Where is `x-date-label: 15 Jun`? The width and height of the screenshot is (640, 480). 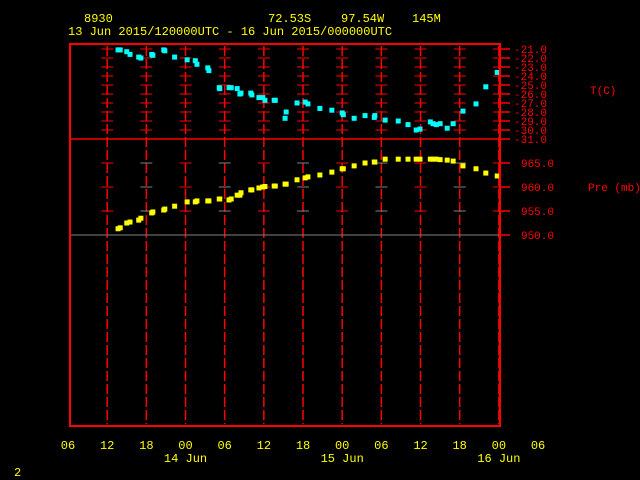
x-date-label: 15 Jun is located at coordinates (342, 459).